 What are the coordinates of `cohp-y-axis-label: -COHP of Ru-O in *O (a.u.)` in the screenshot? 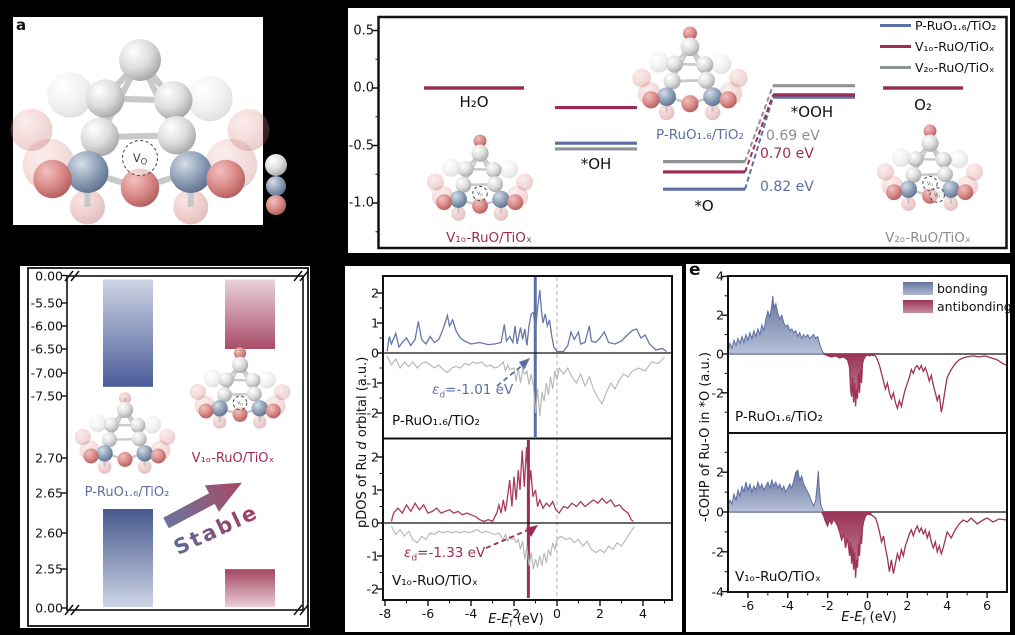 It's located at (705, 437).